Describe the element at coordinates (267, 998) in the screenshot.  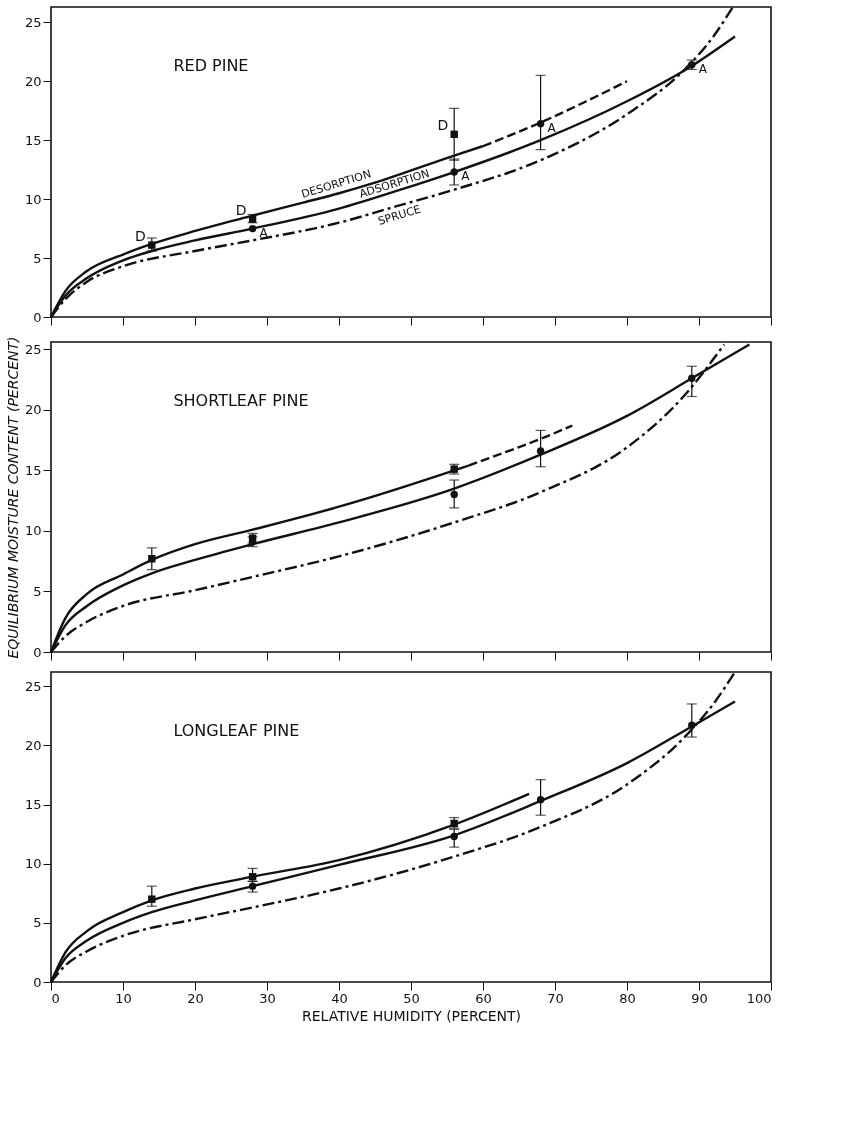
I see `x-tick-label: 30` at that location.